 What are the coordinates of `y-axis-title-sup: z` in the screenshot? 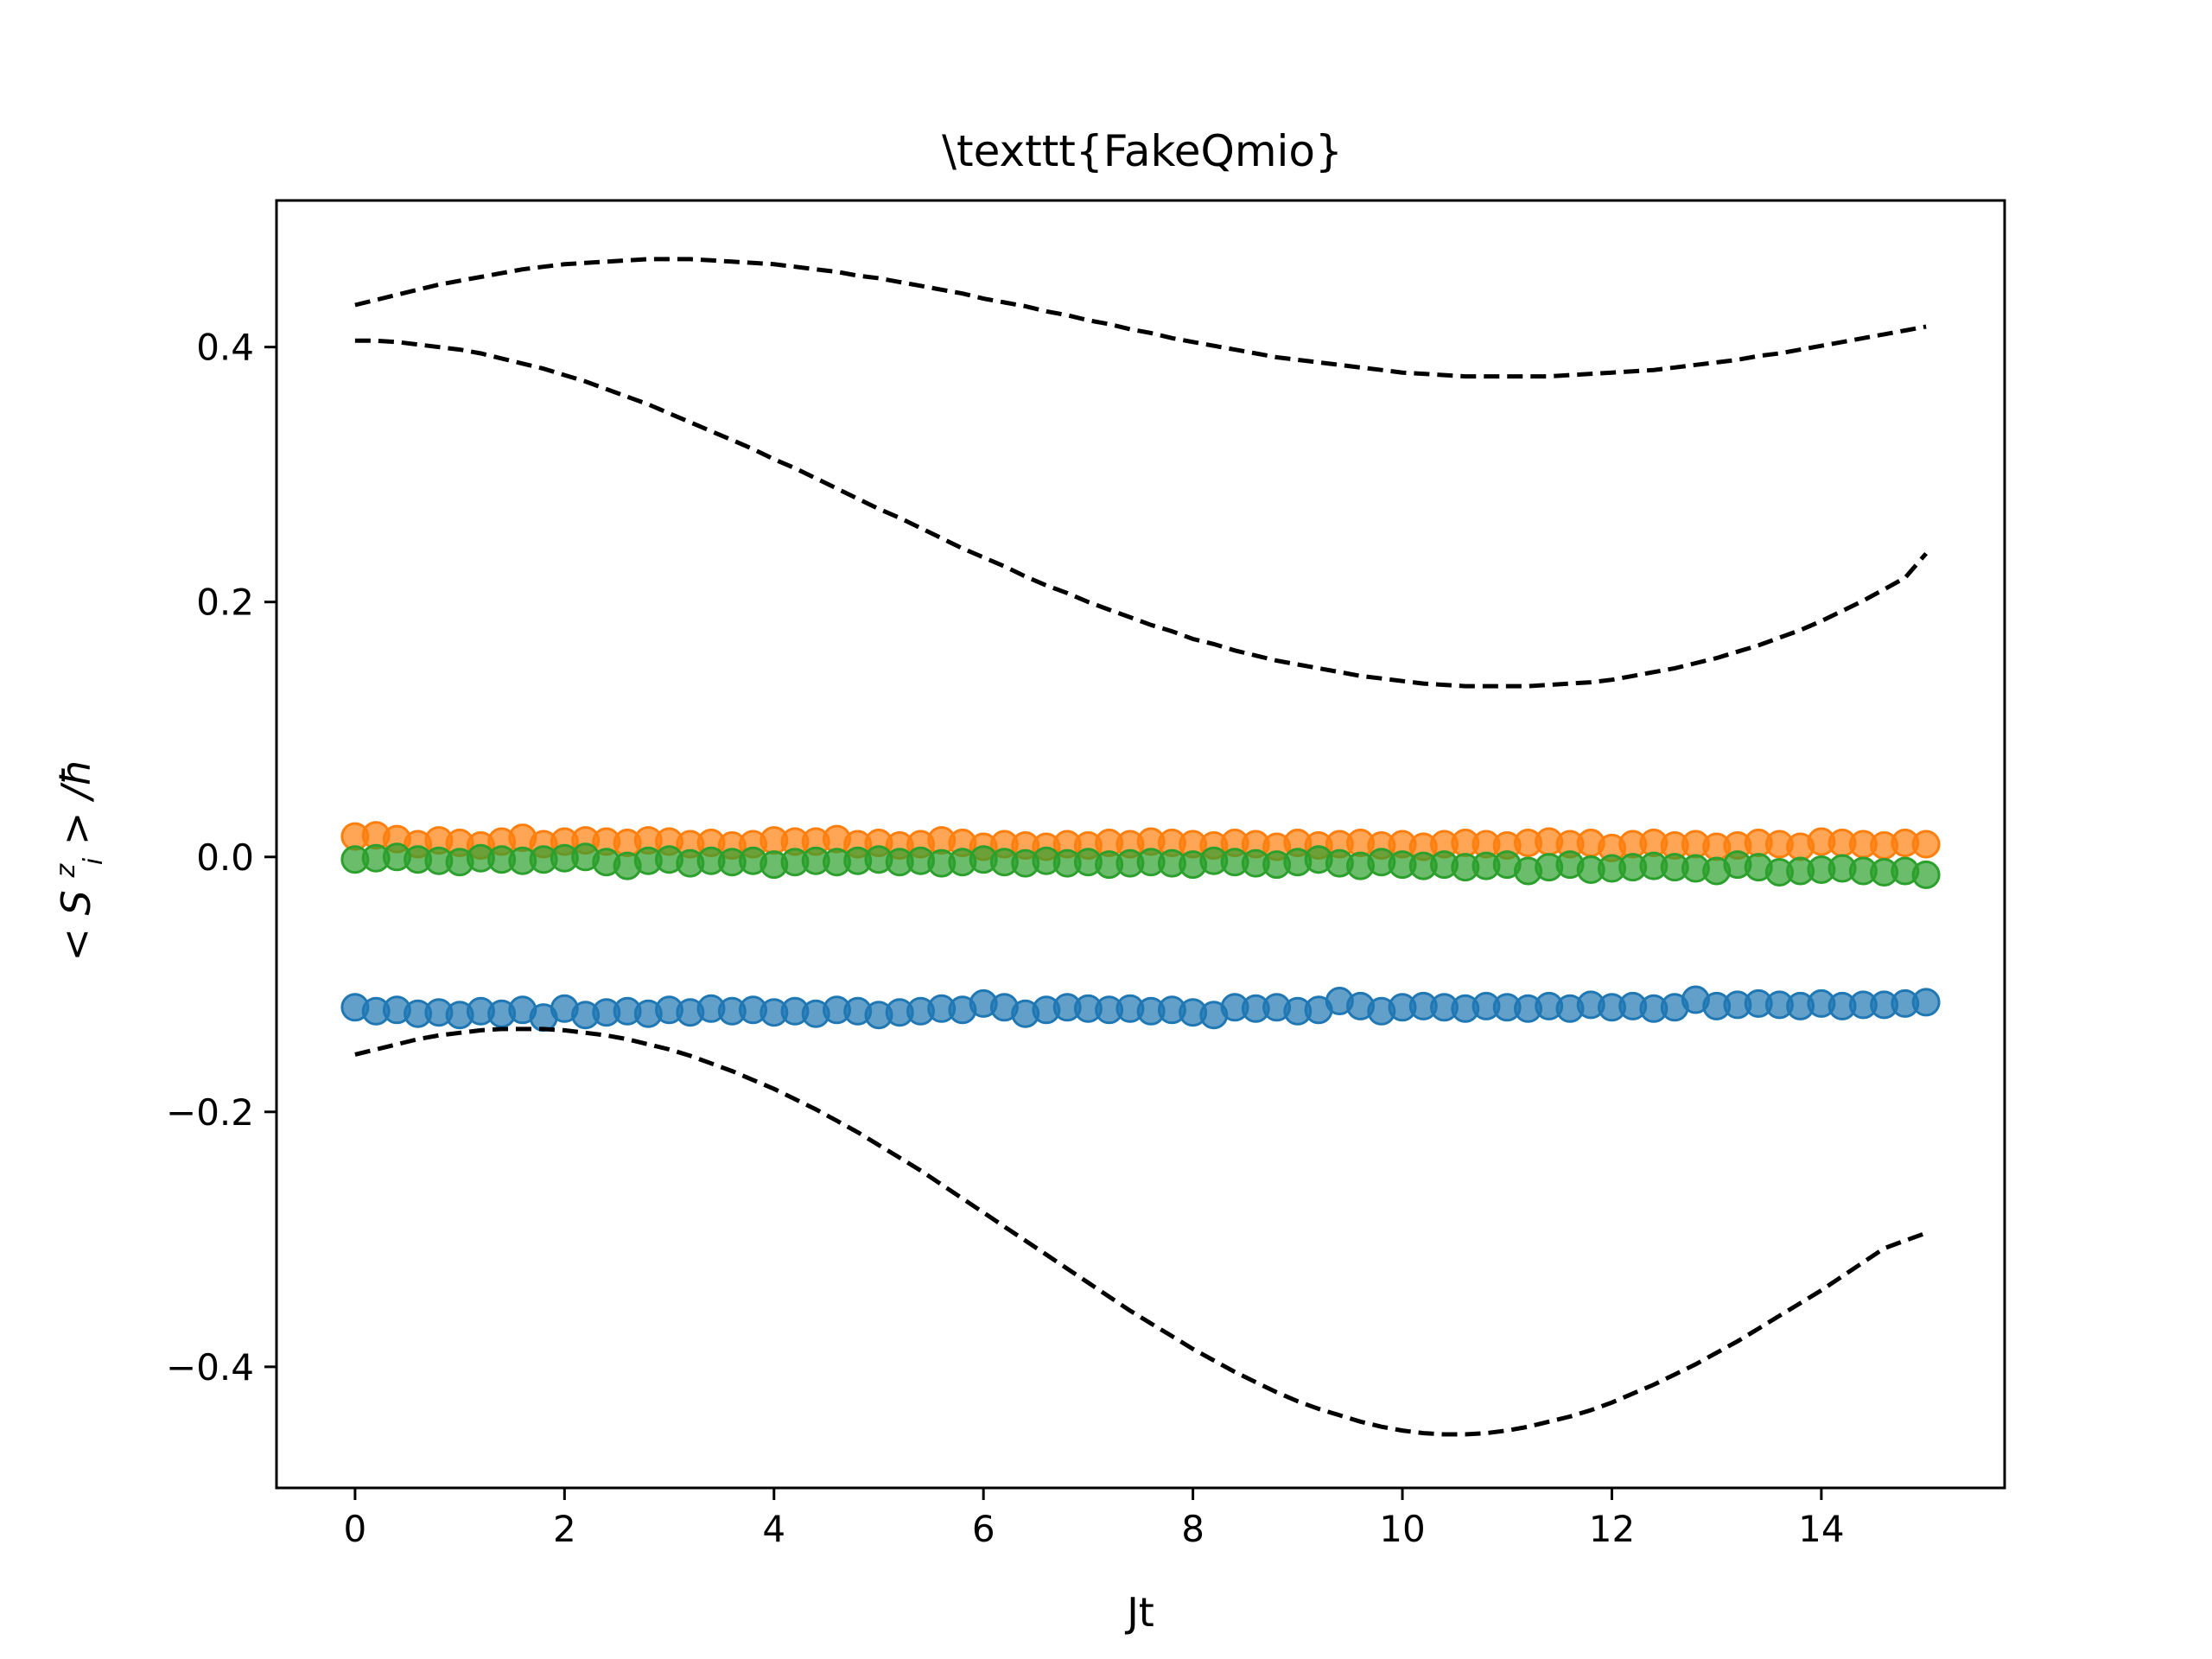 It's located at (66, 870).